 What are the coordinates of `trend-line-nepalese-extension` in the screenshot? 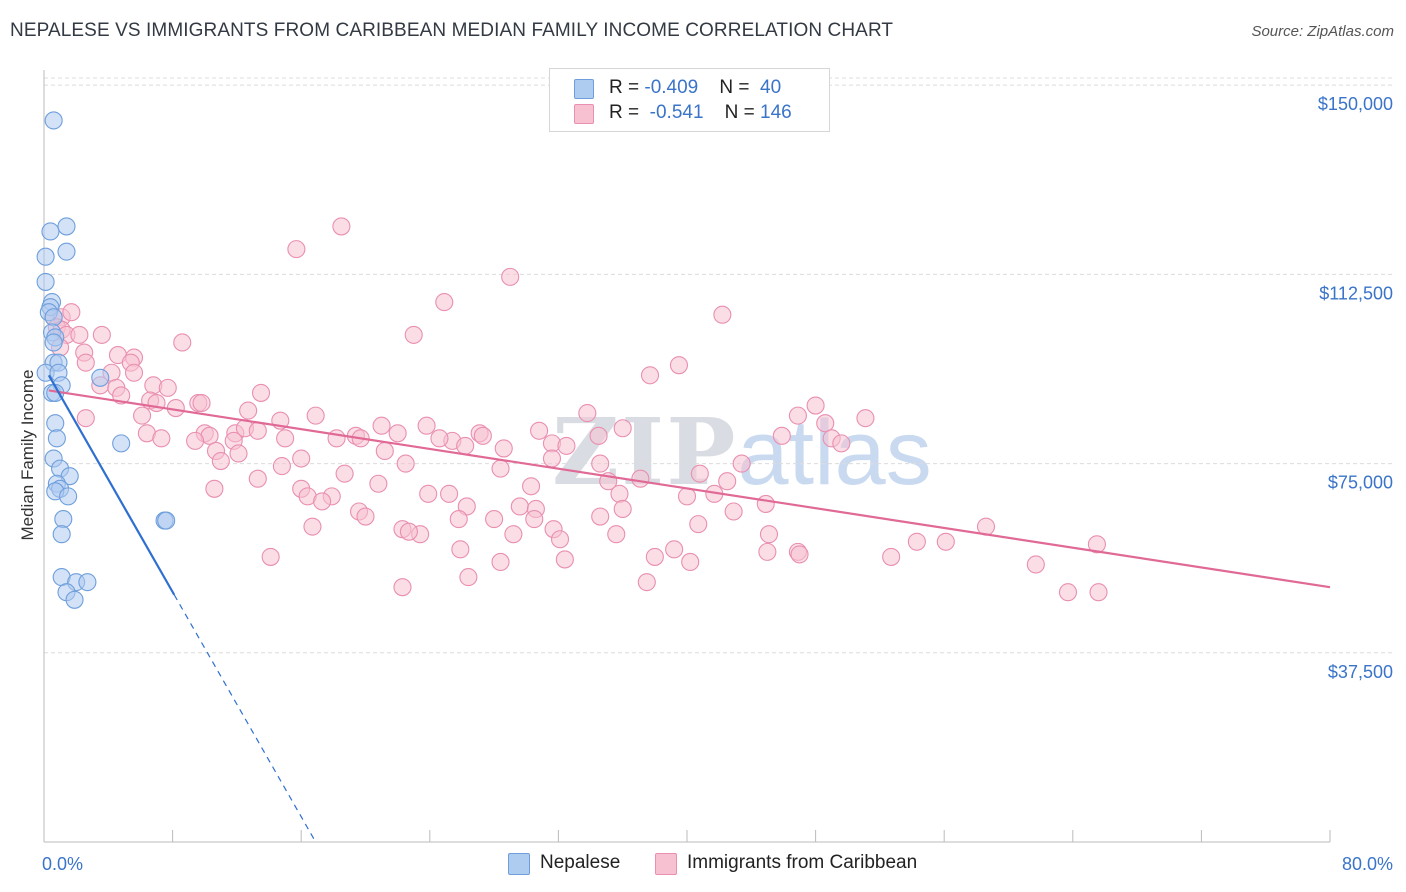 It's located at (245, 718).